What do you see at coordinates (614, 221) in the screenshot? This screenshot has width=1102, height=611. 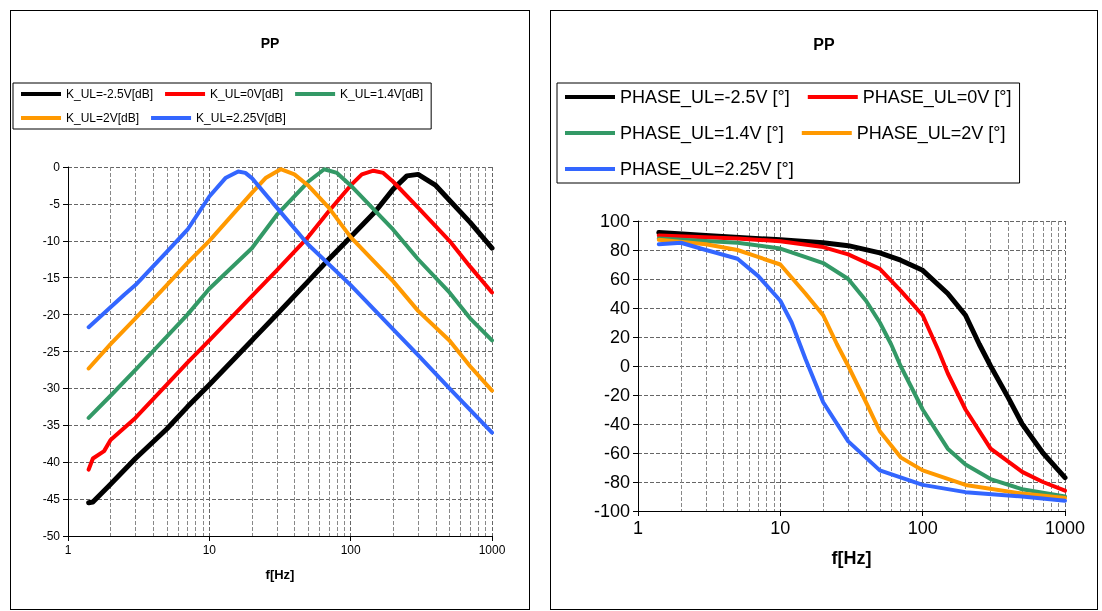 I see `y-tick-label: 100` at bounding box center [614, 221].